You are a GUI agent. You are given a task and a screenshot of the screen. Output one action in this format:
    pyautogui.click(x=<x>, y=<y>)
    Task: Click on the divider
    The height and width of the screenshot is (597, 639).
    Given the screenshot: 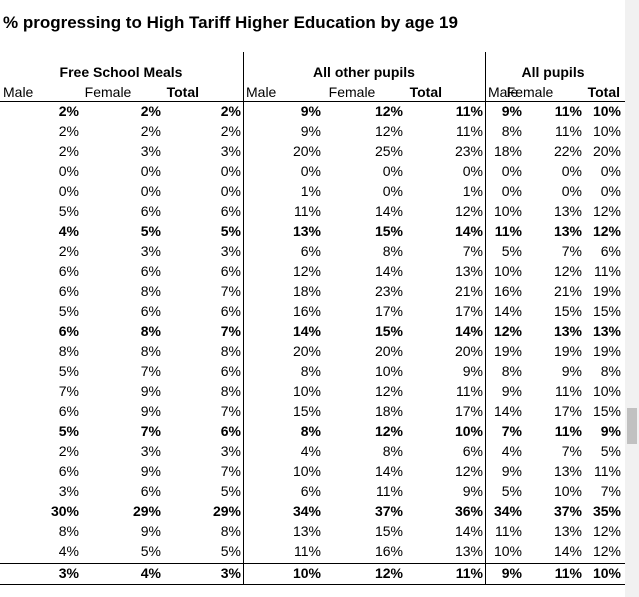 What is the action you would take?
    pyautogui.click(x=485, y=318)
    